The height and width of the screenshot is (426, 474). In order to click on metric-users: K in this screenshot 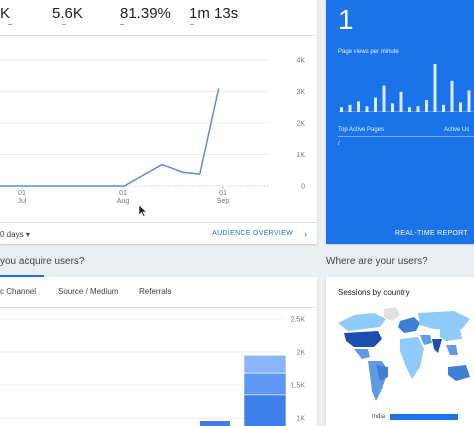, I will do `click(5, 13)`.